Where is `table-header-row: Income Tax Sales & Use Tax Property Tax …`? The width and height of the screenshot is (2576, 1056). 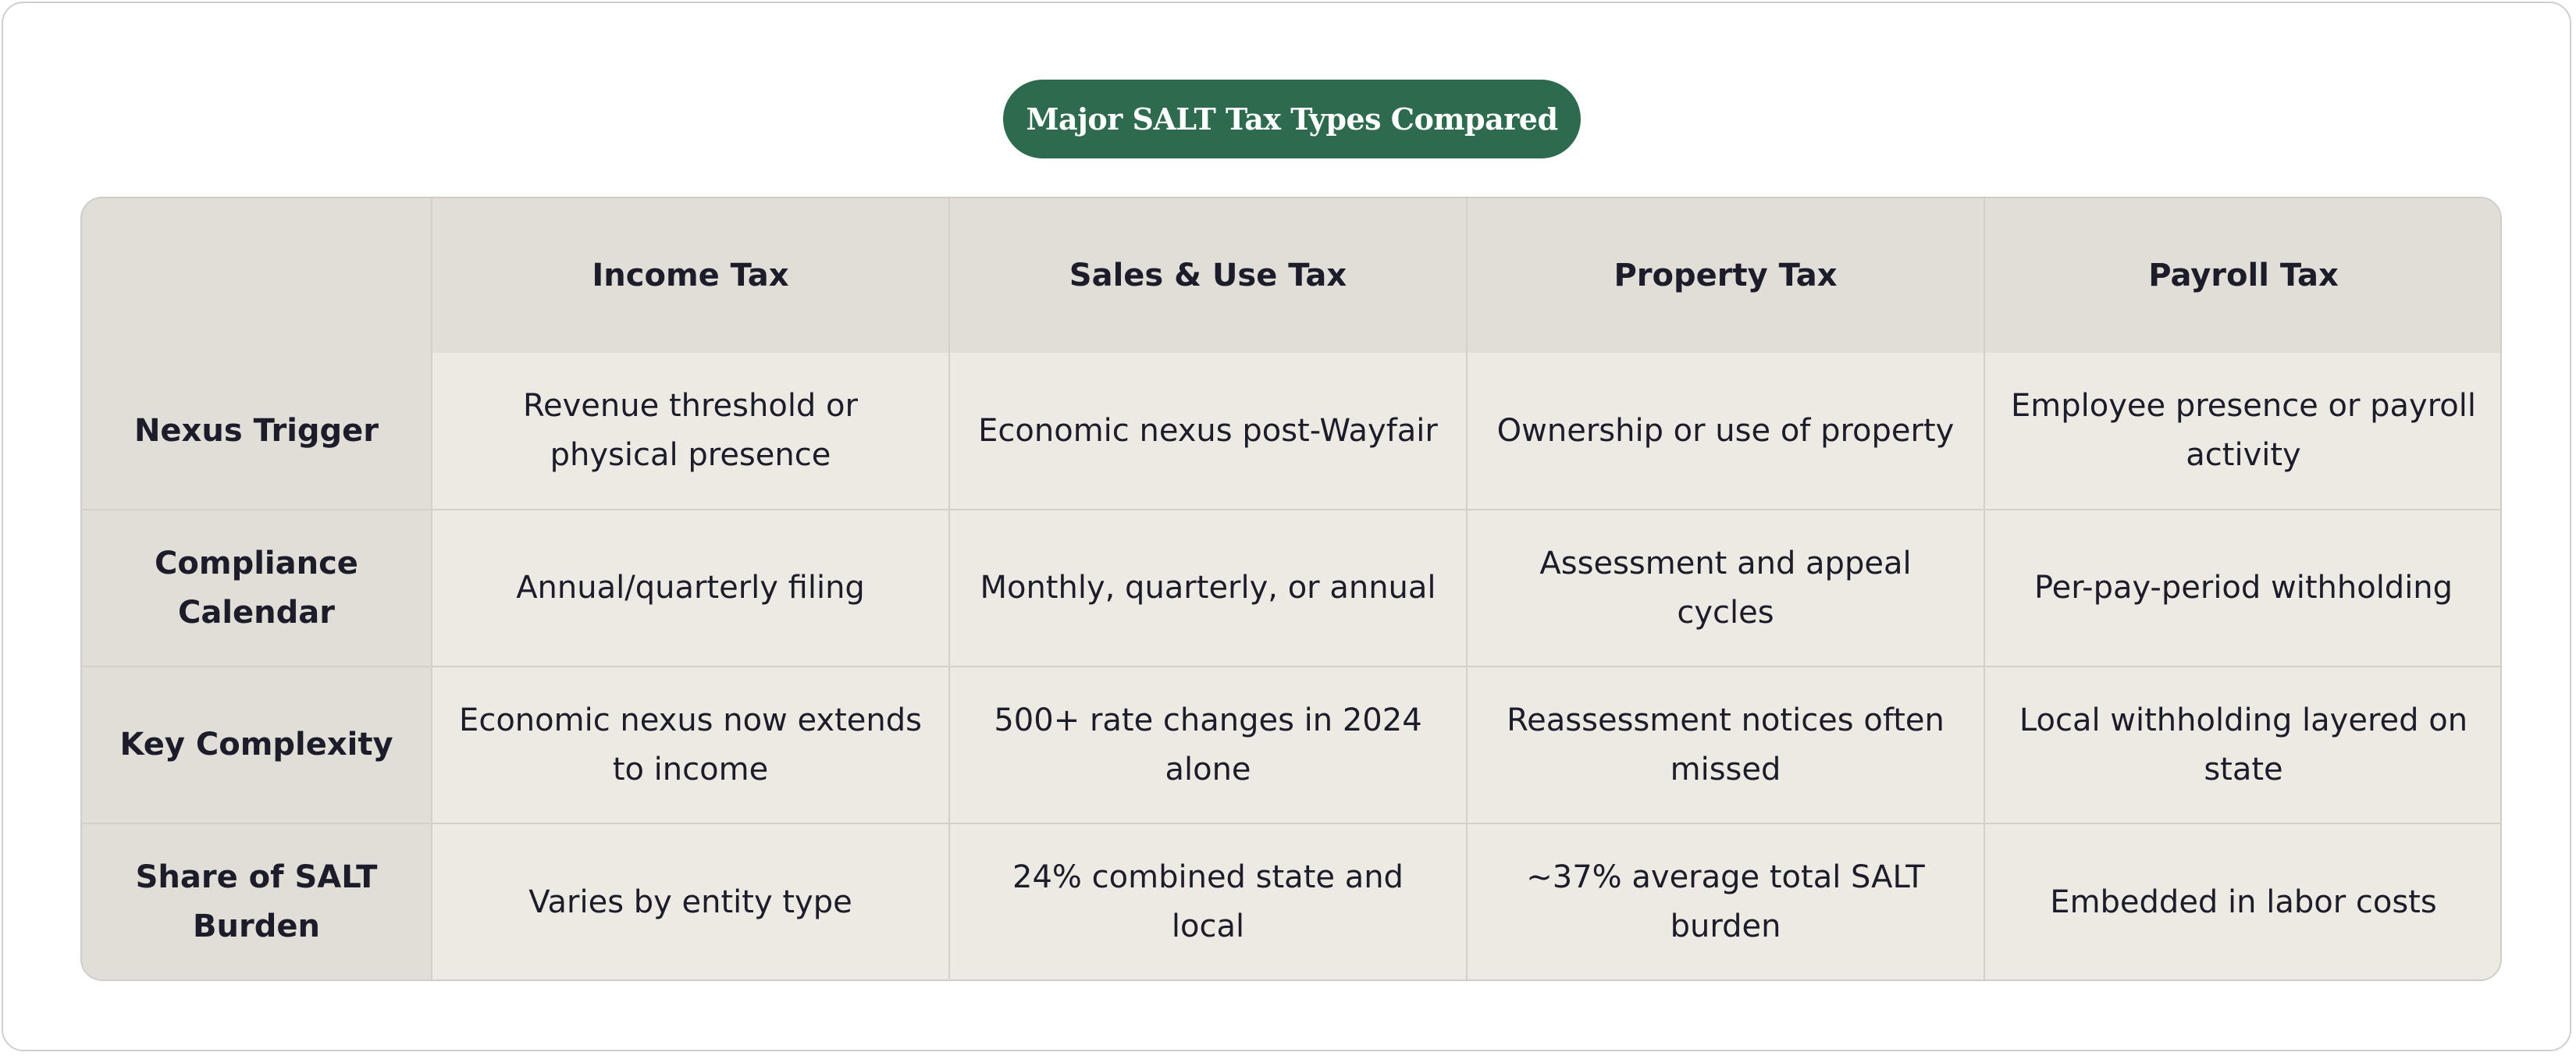 table-header-row: Income Tax Sales & Use Tax Property Tax … is located at coordinates (1291, 275).